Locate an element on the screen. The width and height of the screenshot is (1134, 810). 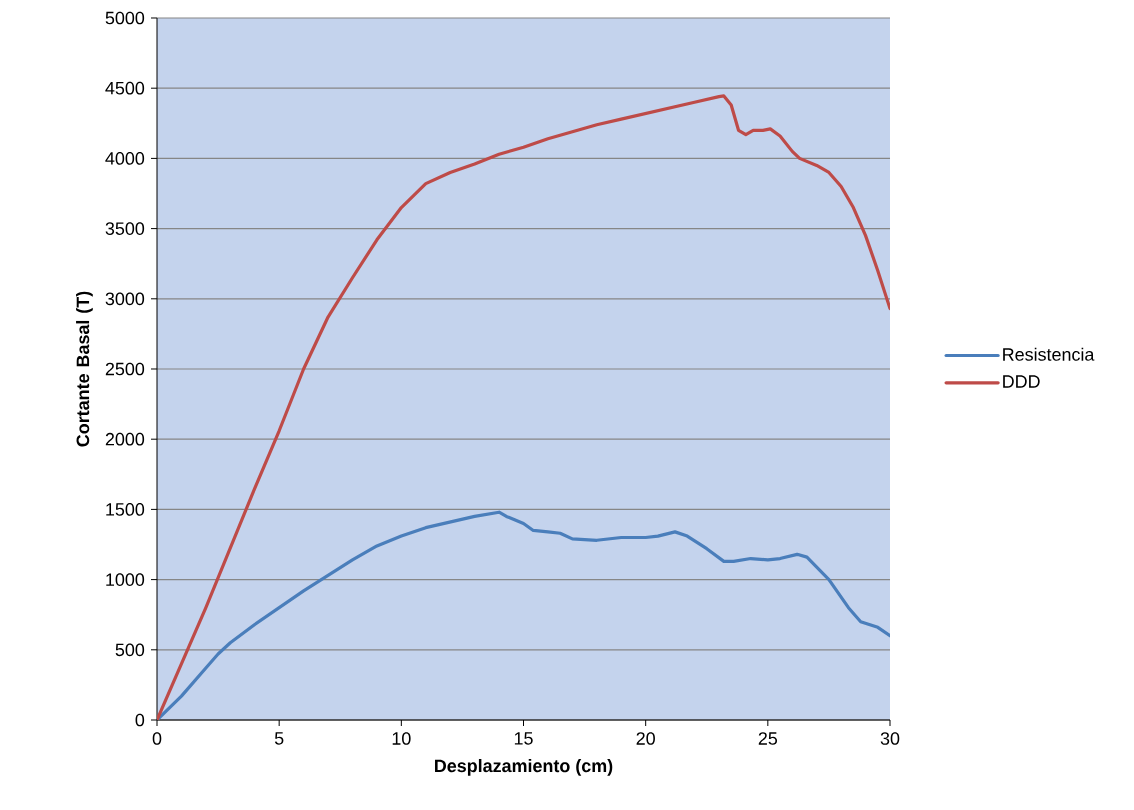
y-tick-label: 500 is located at coordinates (130, 650).